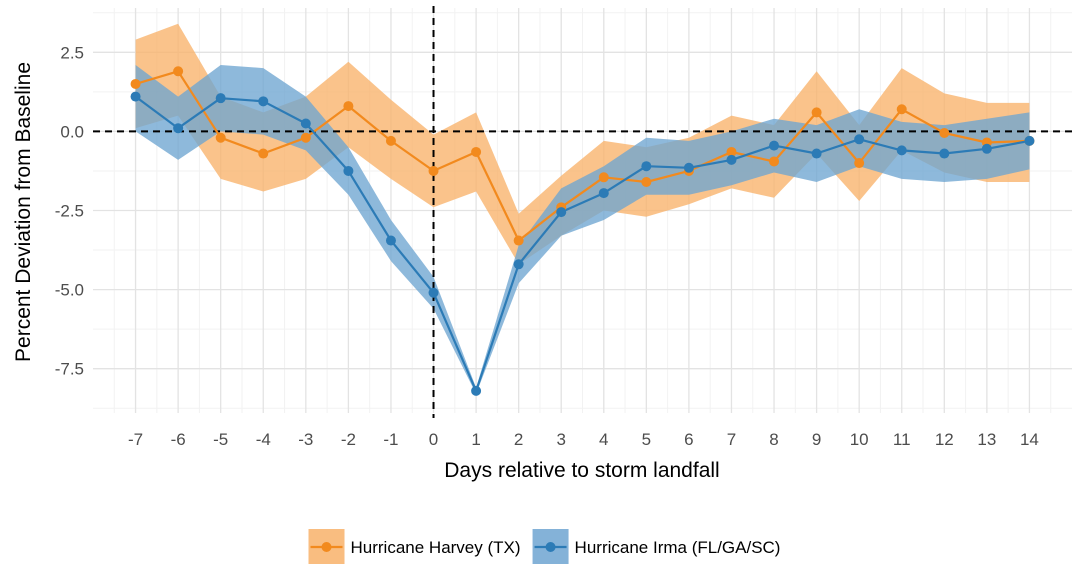 The width and height of the screenshot is (1089, 564). What do you see at coordinates (305, 439) in the screenshot?
I see `x-tick-label: -3` at bounding box center [305, 439].